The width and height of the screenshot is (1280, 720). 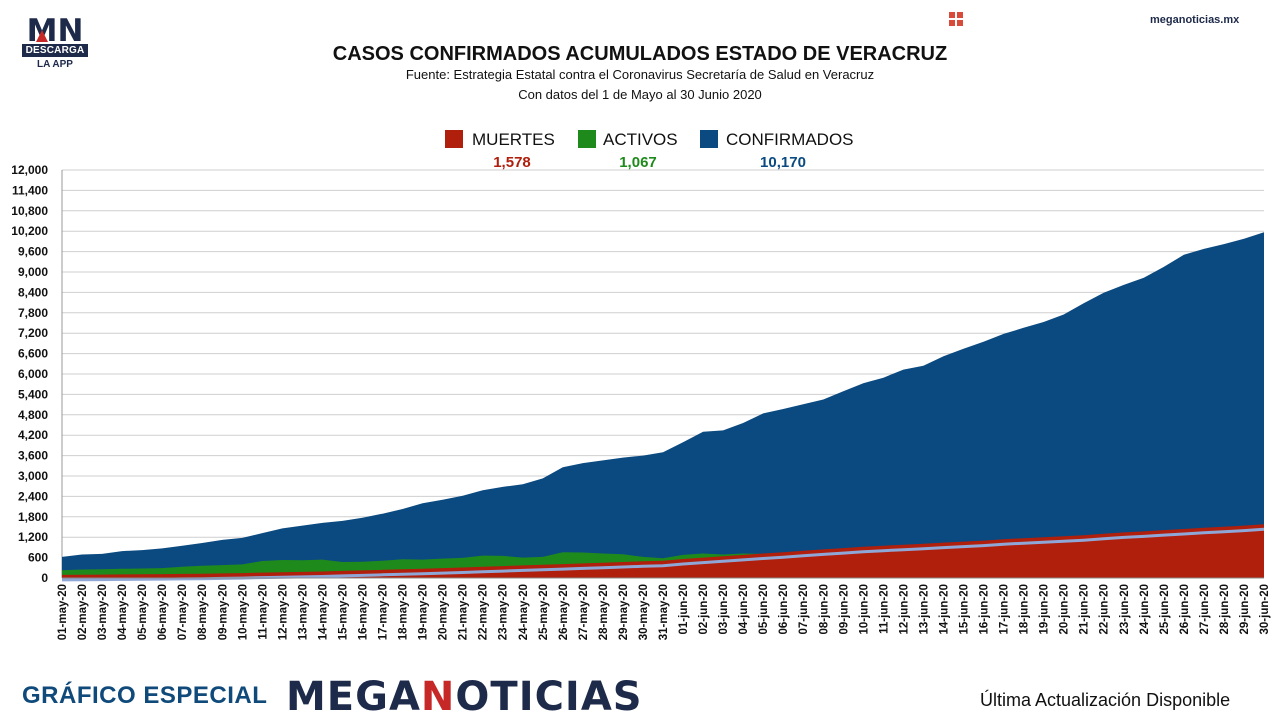 What do you see at coordinates (33, 496) in the screenshot?
I see `y-tick-label: 2,400` at bounding box center [33, 496].